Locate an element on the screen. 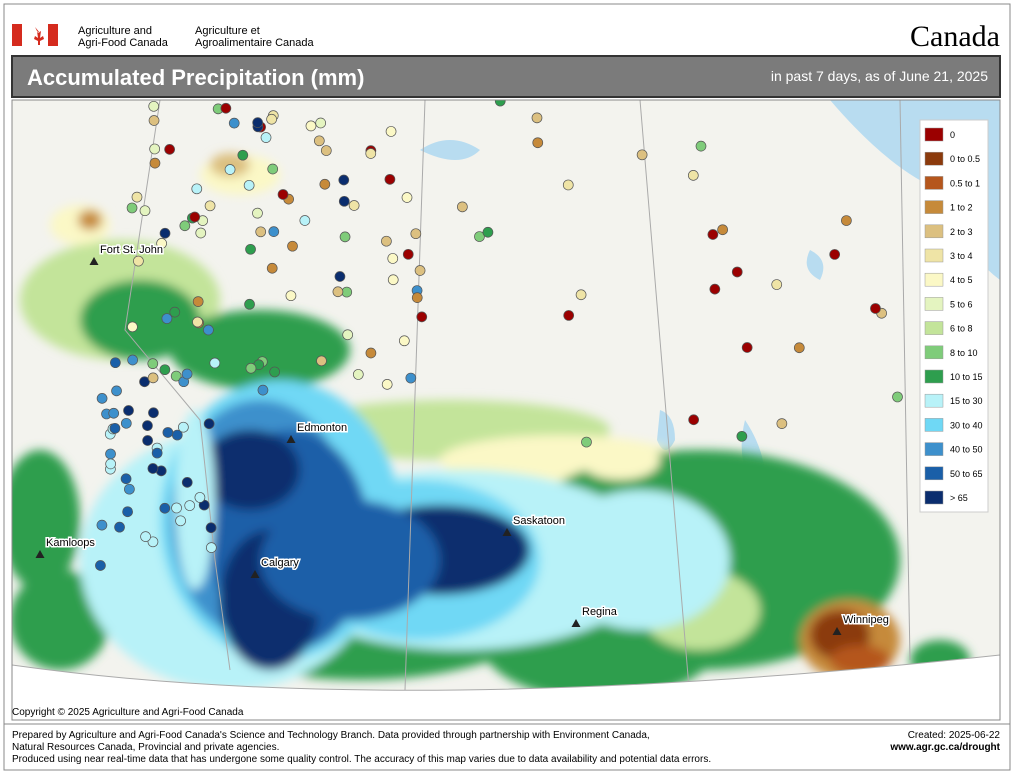 This screenshot has width=1015, height=780. legend-label: 50 to 65 is located at coordinates (966, 474).